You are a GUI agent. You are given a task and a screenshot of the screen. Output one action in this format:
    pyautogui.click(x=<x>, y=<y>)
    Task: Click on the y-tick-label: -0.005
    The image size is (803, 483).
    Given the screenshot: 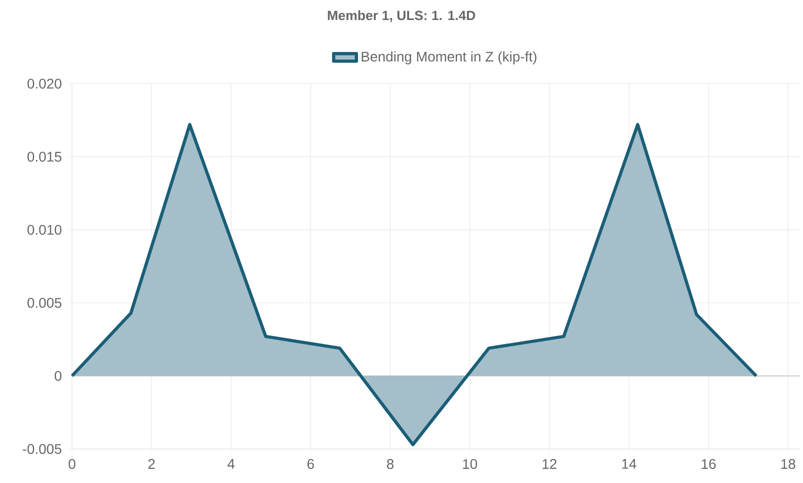 What is the action you would take?
    pyautogui.click(x=42, y=449)
    